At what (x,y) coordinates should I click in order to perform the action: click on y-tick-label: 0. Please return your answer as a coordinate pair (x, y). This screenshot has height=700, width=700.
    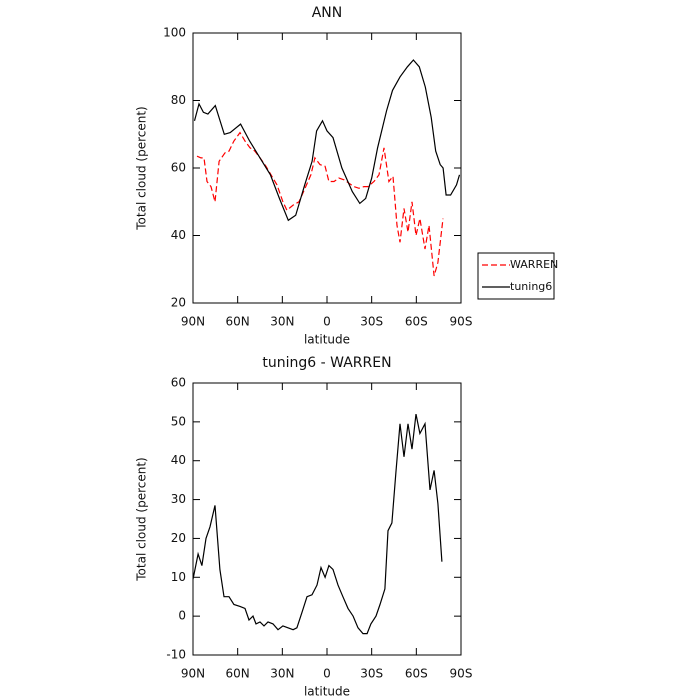
    Looking at the image, I should click on (182, 616).